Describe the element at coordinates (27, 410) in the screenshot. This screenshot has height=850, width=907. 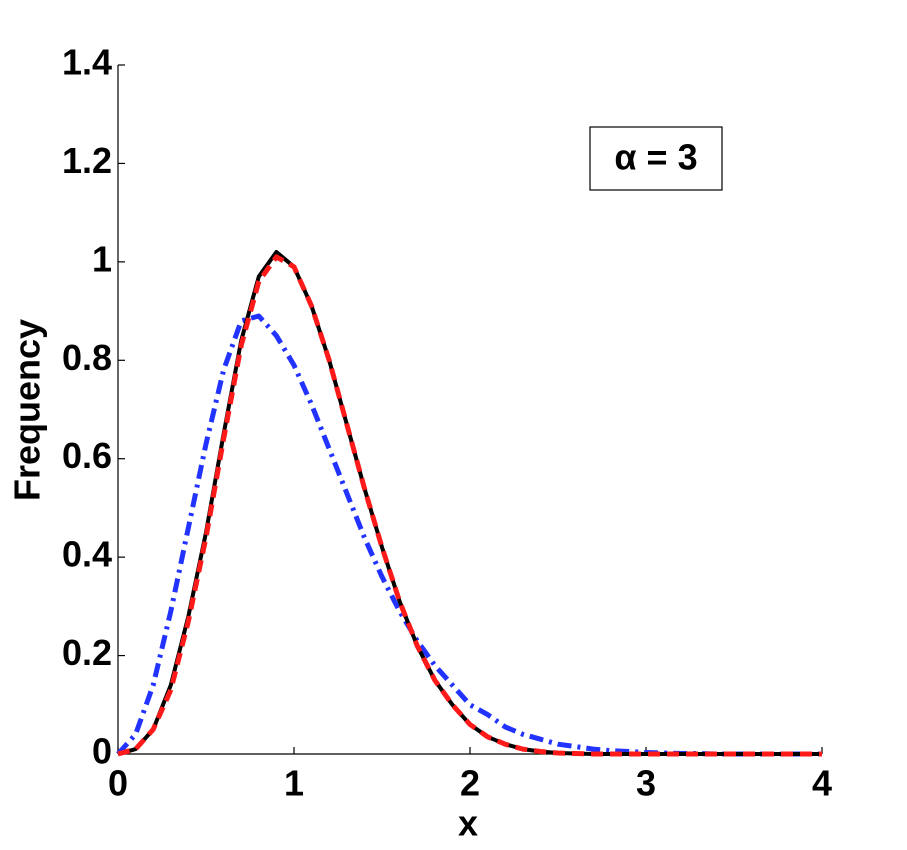
I see `y-axis-label: Frequency` at that location.